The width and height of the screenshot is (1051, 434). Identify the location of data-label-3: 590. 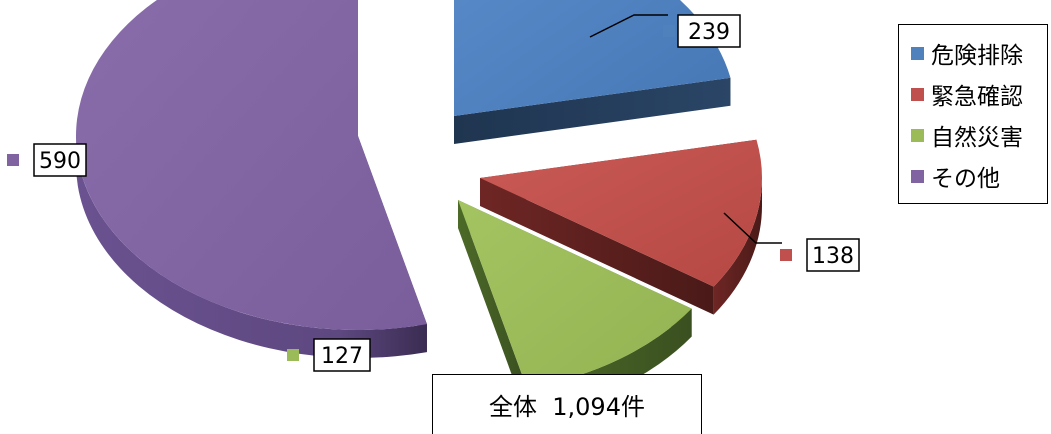
(47, 160).